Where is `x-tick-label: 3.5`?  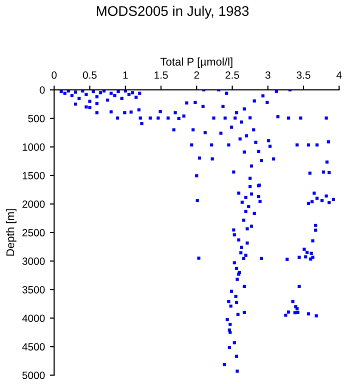
x-tick-label: 3.5 is located at coordinates (303, 75).